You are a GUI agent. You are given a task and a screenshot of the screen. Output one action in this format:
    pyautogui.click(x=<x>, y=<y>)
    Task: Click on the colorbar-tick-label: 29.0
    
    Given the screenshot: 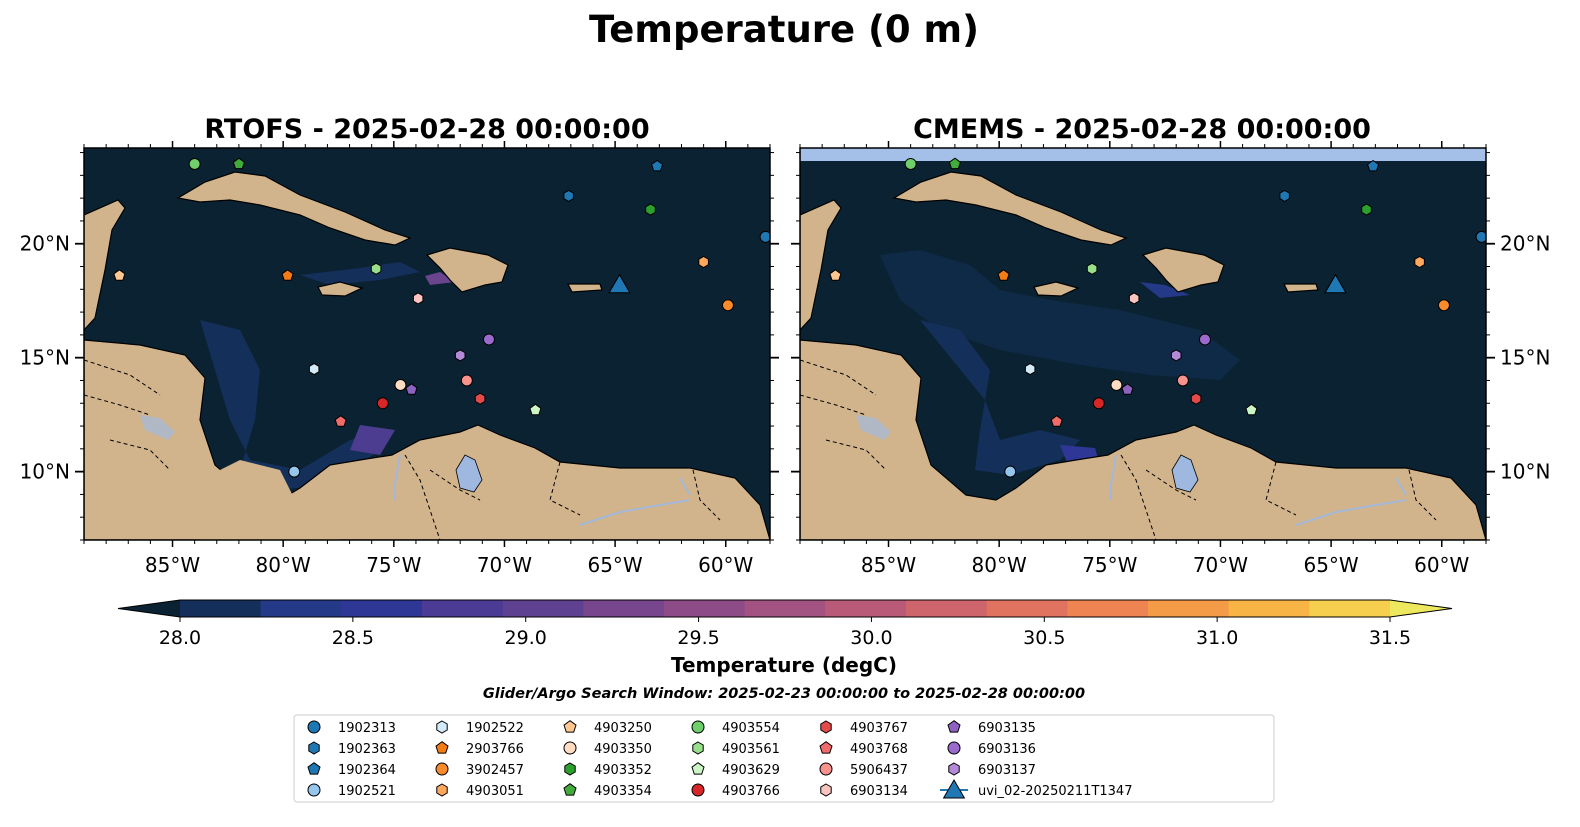 What is the action you would take?
    pyautogui.click(x=526, y=638)
    